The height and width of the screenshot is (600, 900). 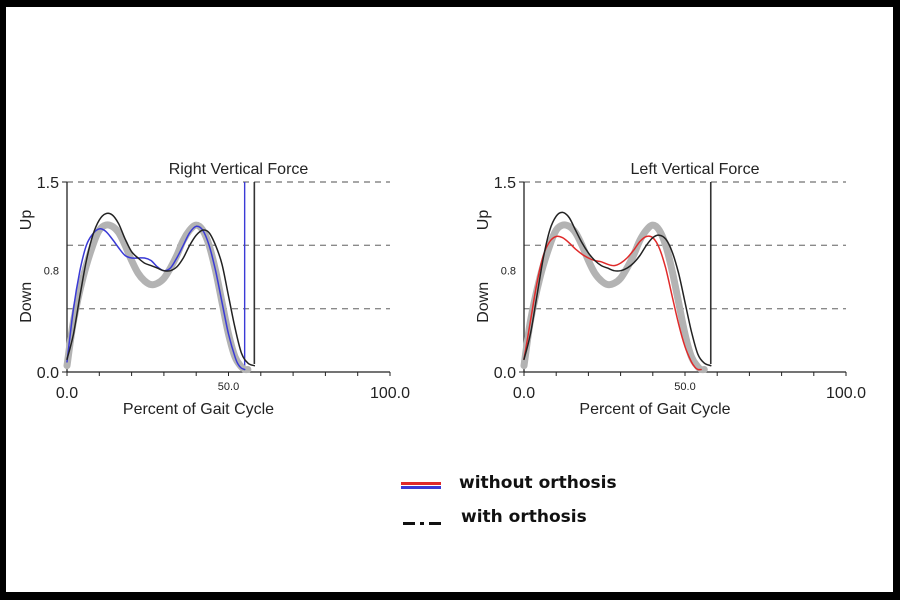 I want to click on chart1-x-axis-label: Percent of Gait Cycle, so click(x=654, y=409).